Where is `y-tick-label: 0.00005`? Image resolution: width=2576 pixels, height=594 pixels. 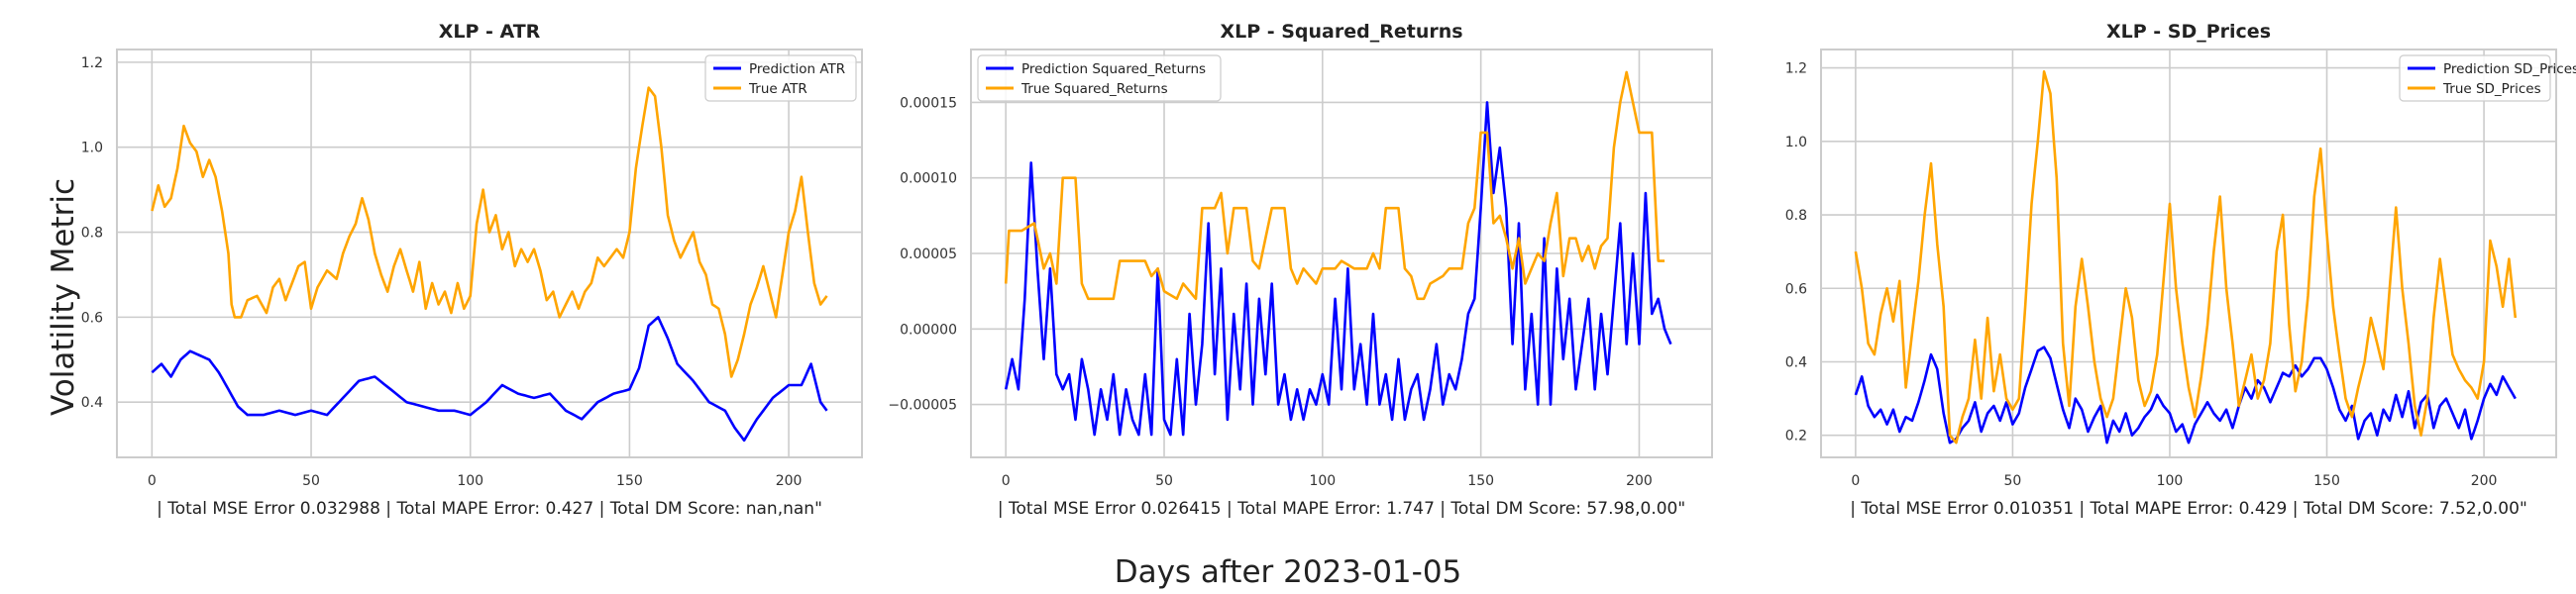
y-tick-label: 0.00005 is located at coordinates (928, 255).